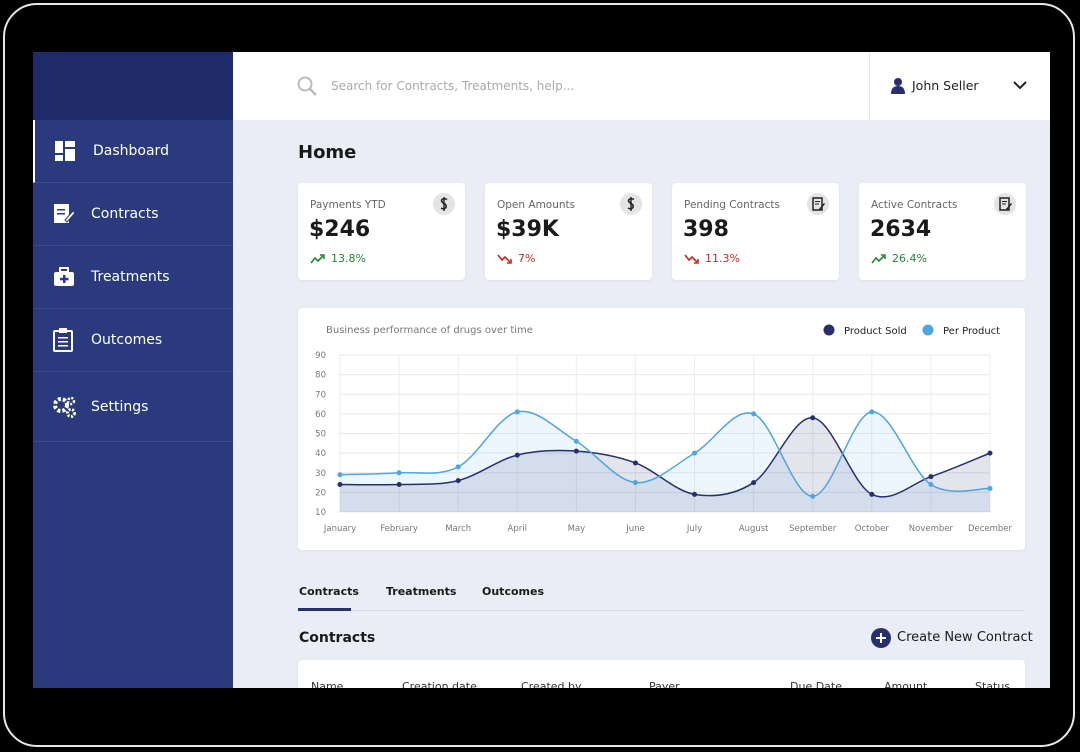 Image resolution: width=1080 pixels, height=752 pixels. I want to click on legend-swatch, so click(829, 330).